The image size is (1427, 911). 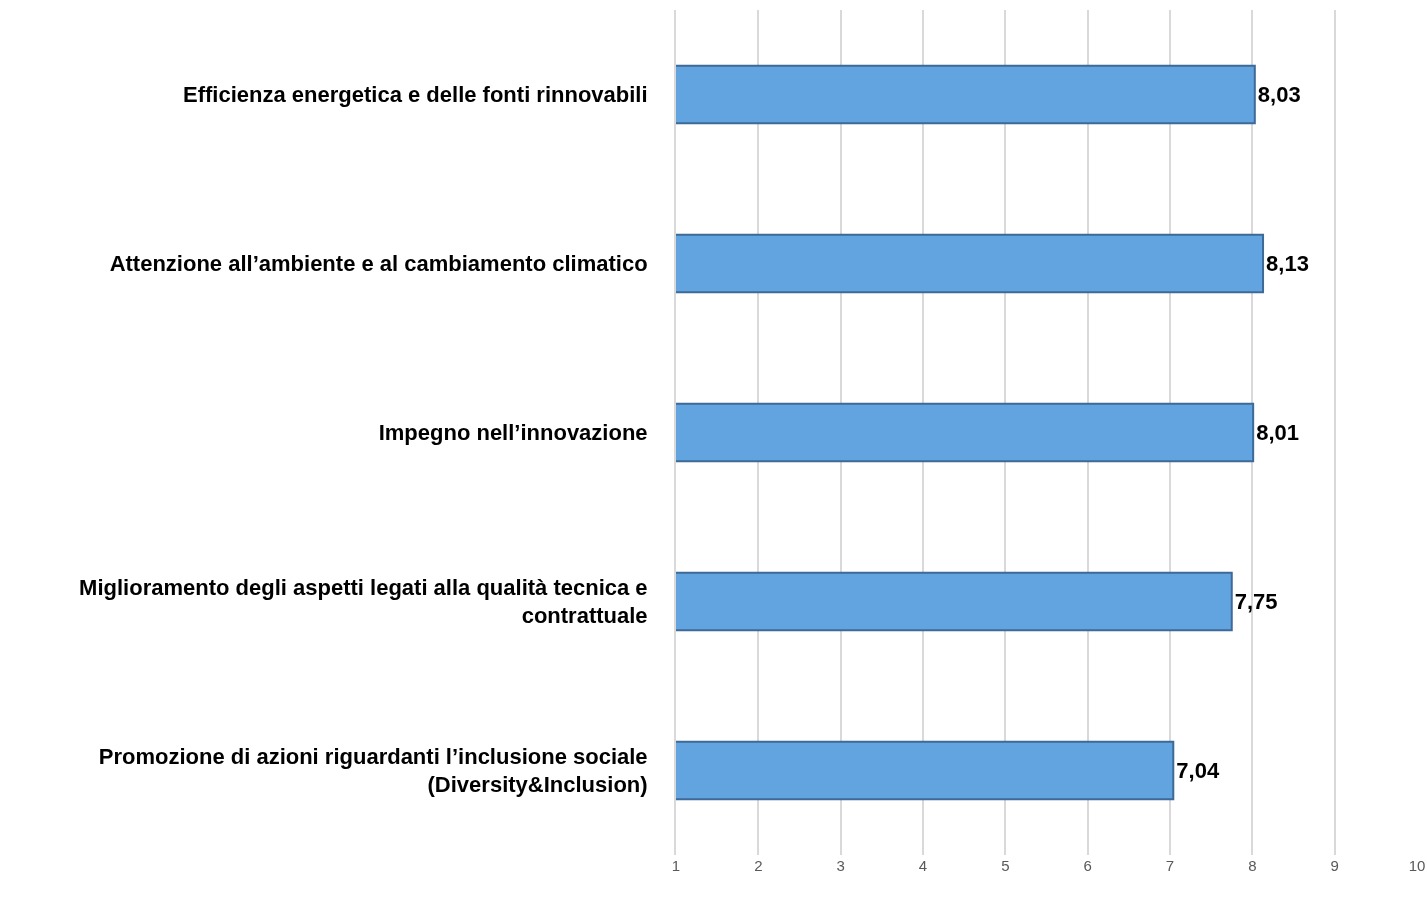 I want to click on x-tick-label: 4, so click(x=923, y=865).